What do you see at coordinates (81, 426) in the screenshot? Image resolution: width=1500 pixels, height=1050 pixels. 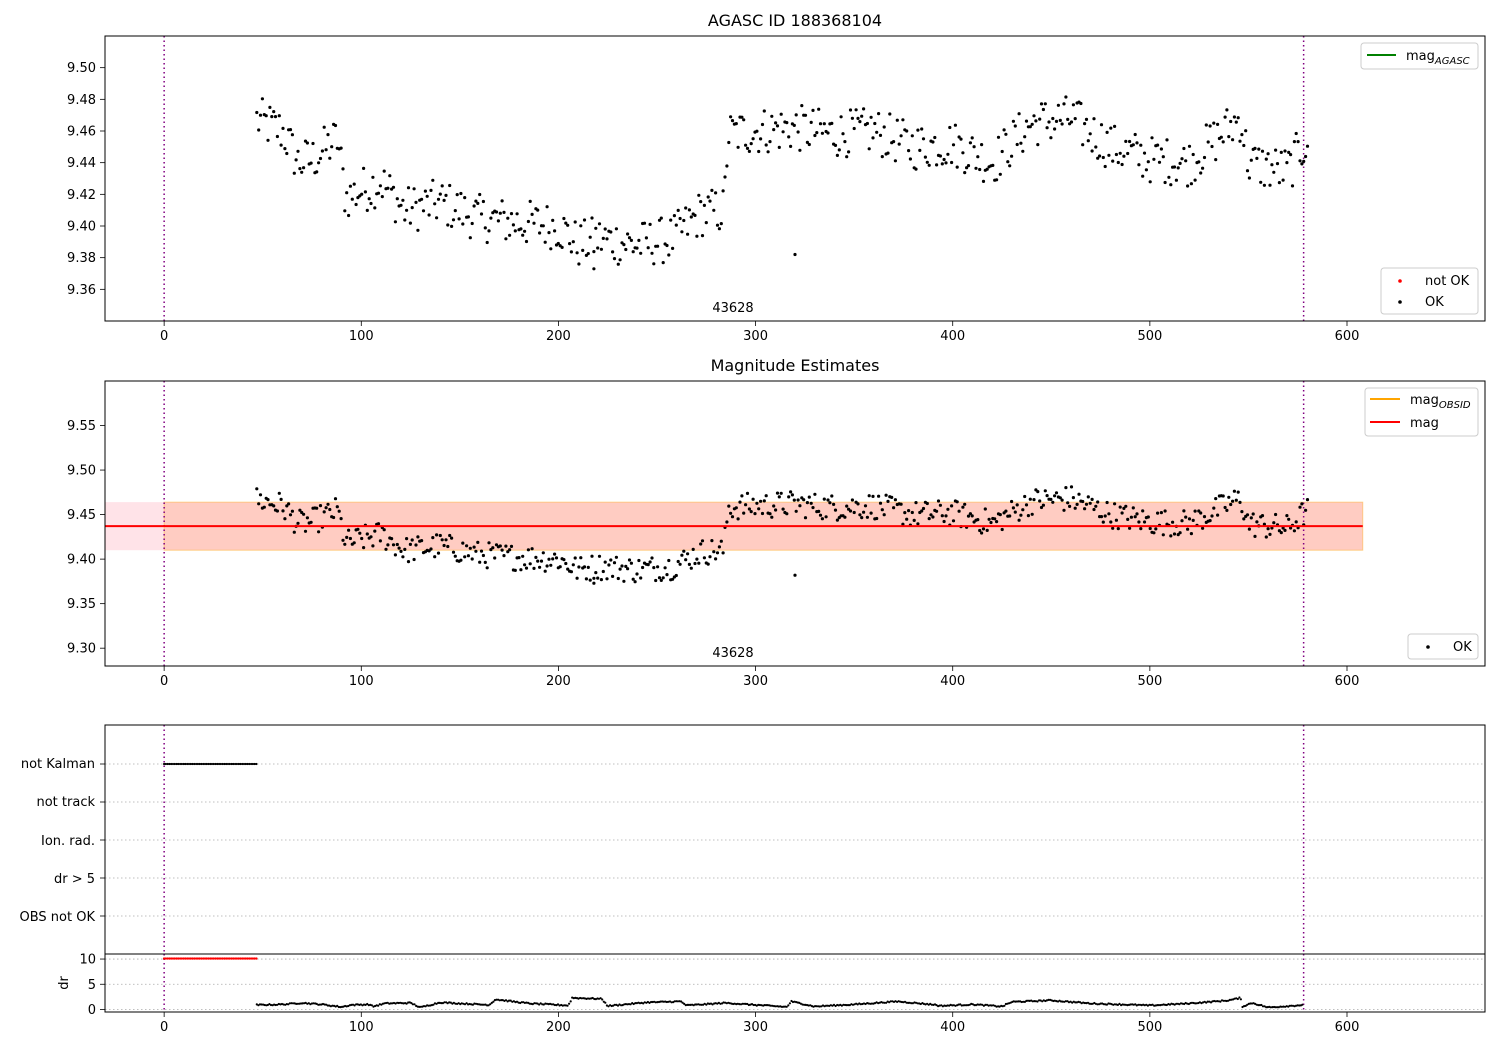 I see `mid-ytick-label-5: 9.55` at bounding box center [81, 426].